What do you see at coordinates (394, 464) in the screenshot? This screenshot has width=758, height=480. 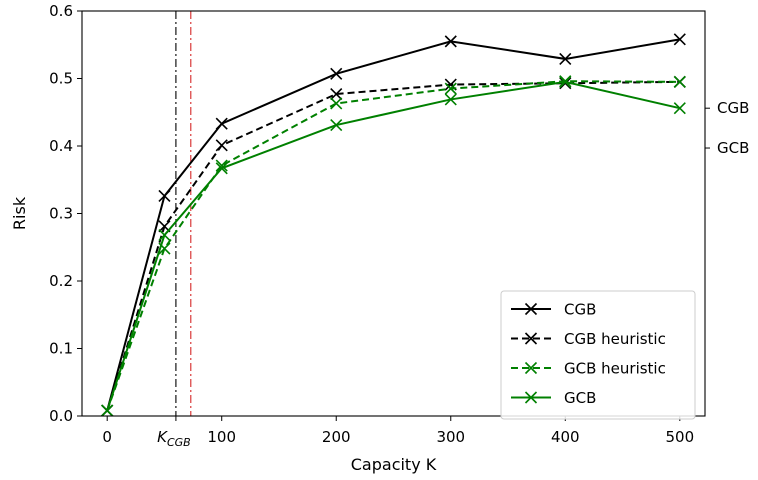 I see `x-axis-label: Capacity K` at bounding box center [394, 464].